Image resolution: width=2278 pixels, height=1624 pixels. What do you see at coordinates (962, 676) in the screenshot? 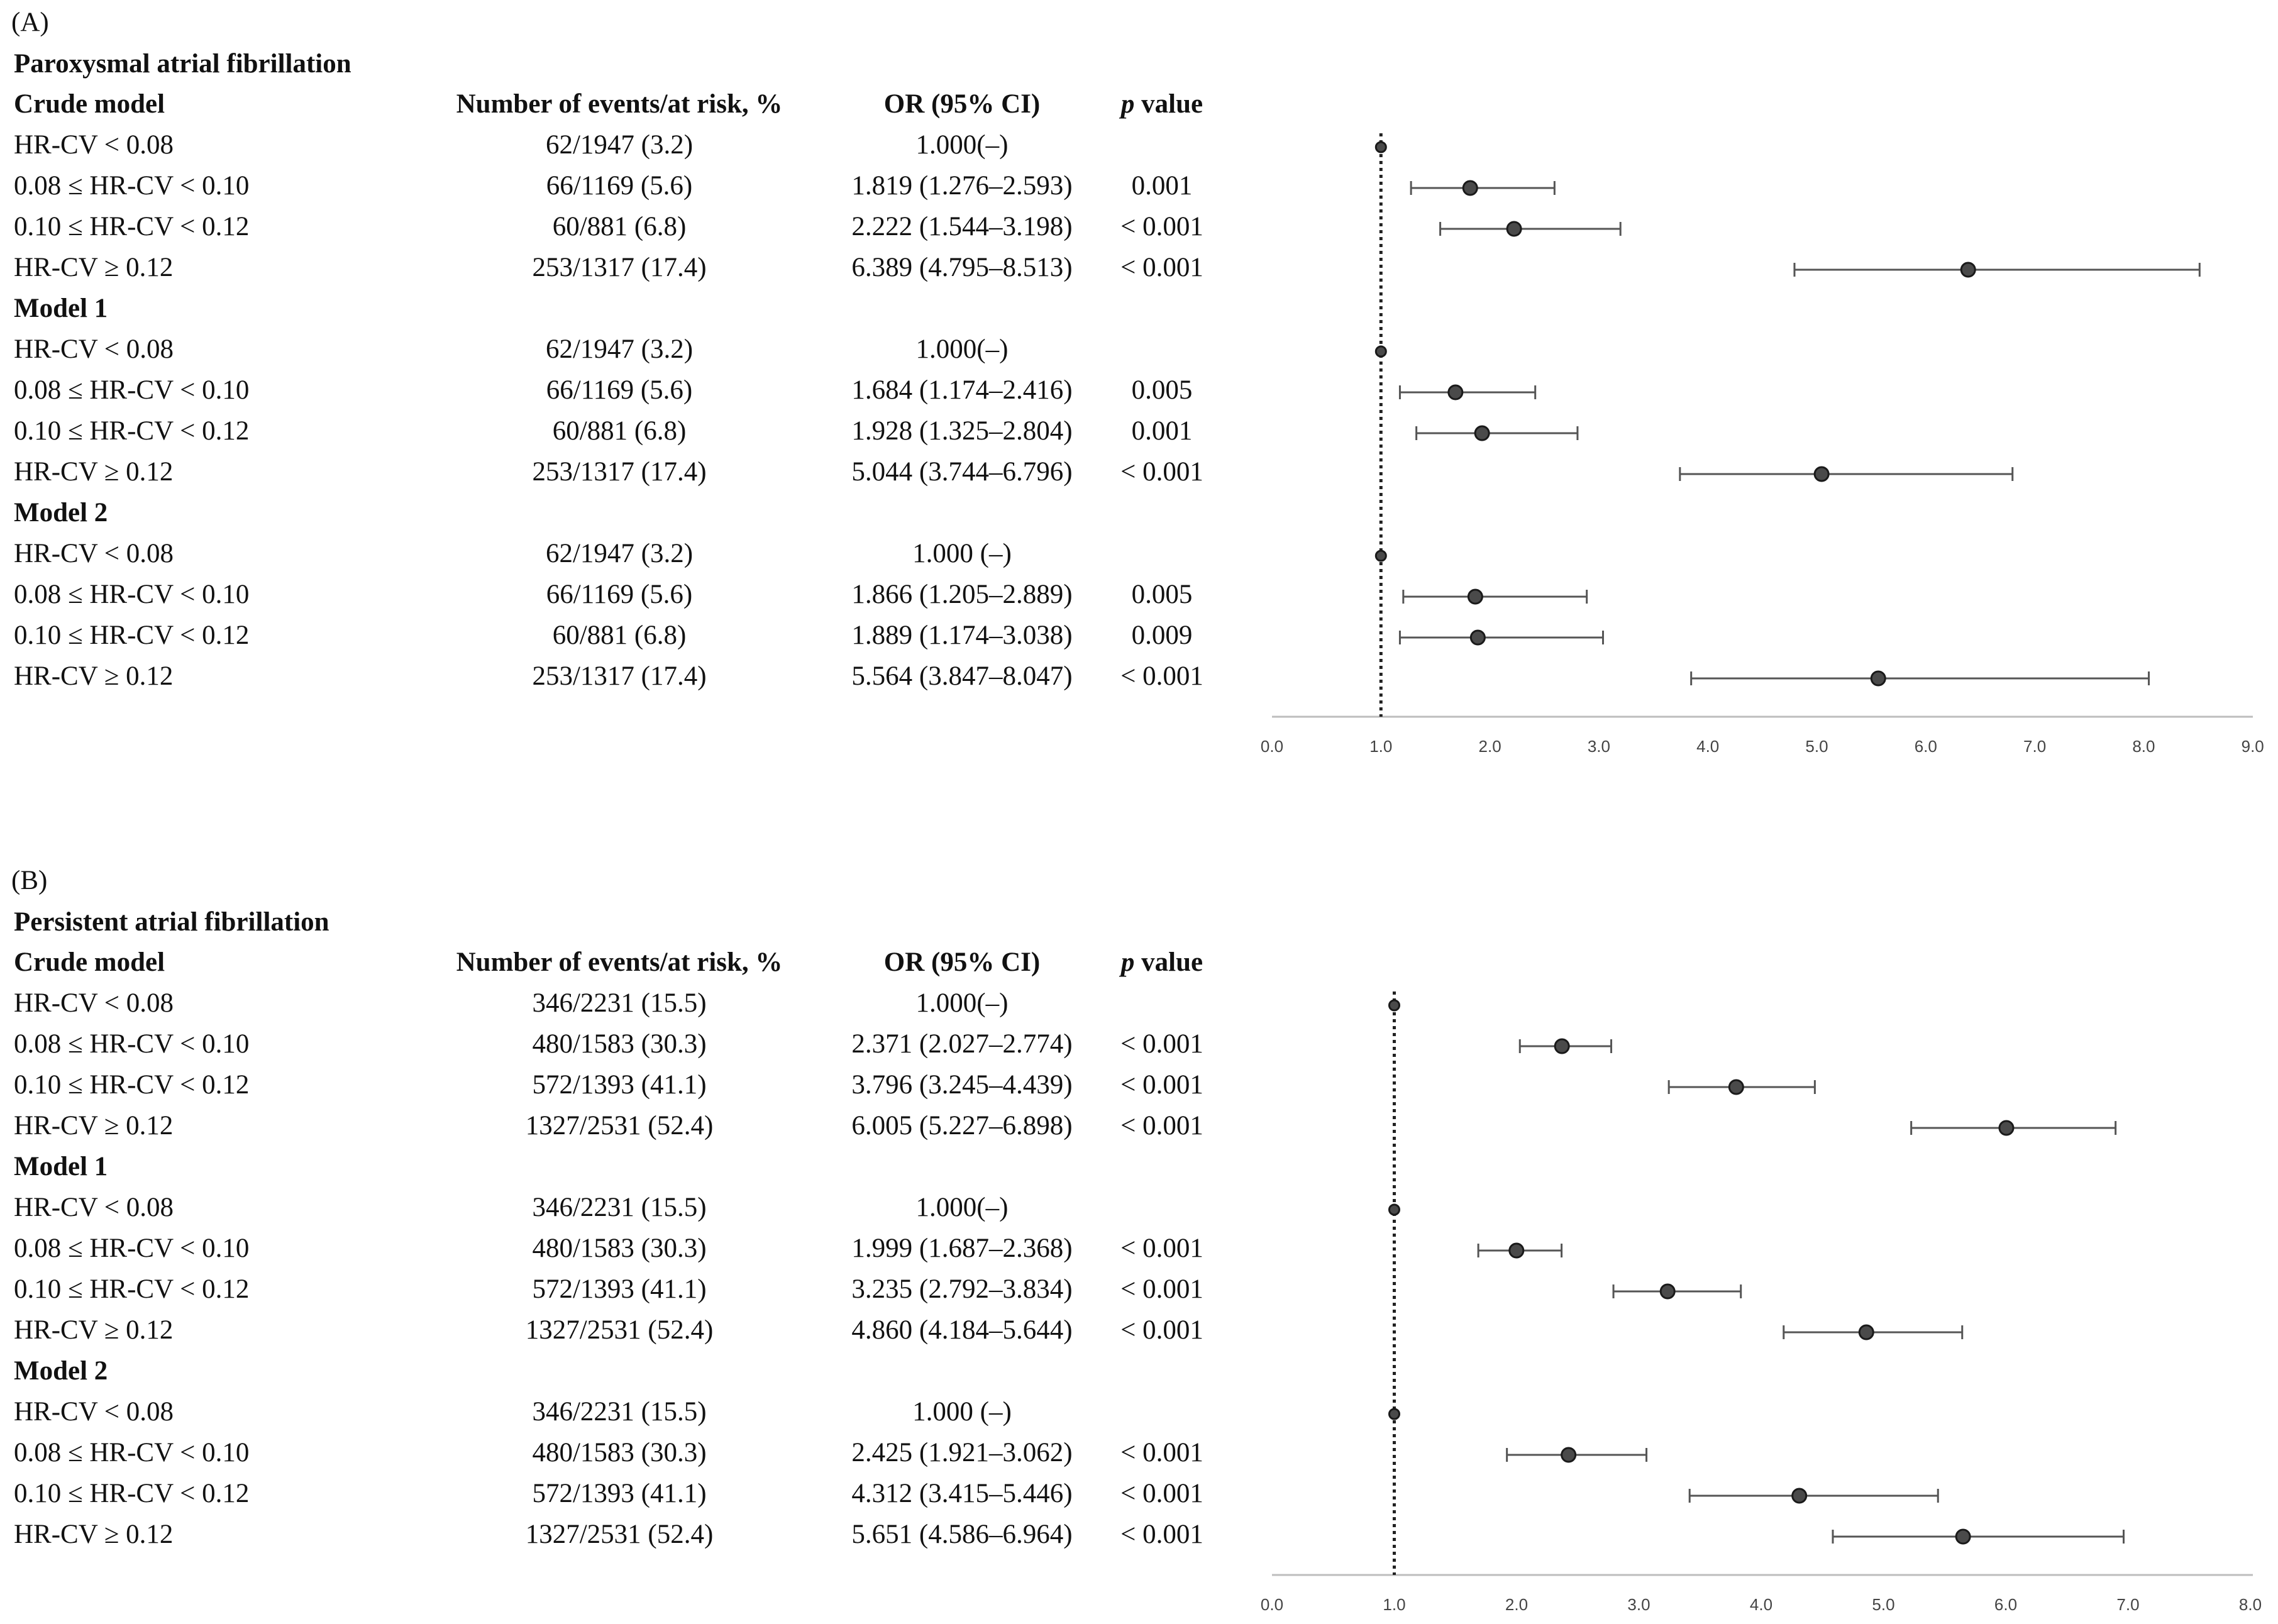
I see `row-or-ci: 5.564 (3.847–8.047)` at bounding box center [962, 676].